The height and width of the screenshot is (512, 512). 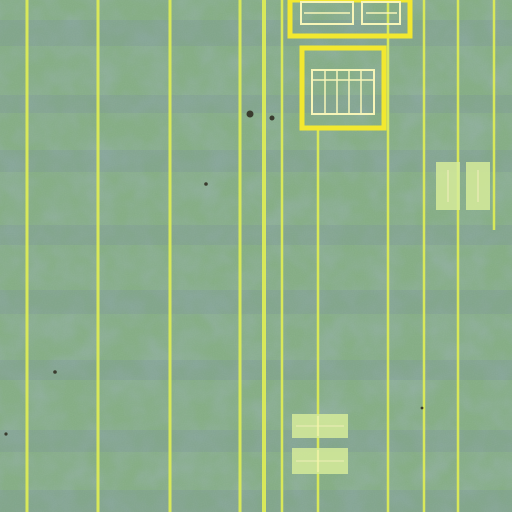 What do you see at coordinates (320, 444) in the screenshot?
I see `lower-pale-marks` at bounding box center [320, 444].